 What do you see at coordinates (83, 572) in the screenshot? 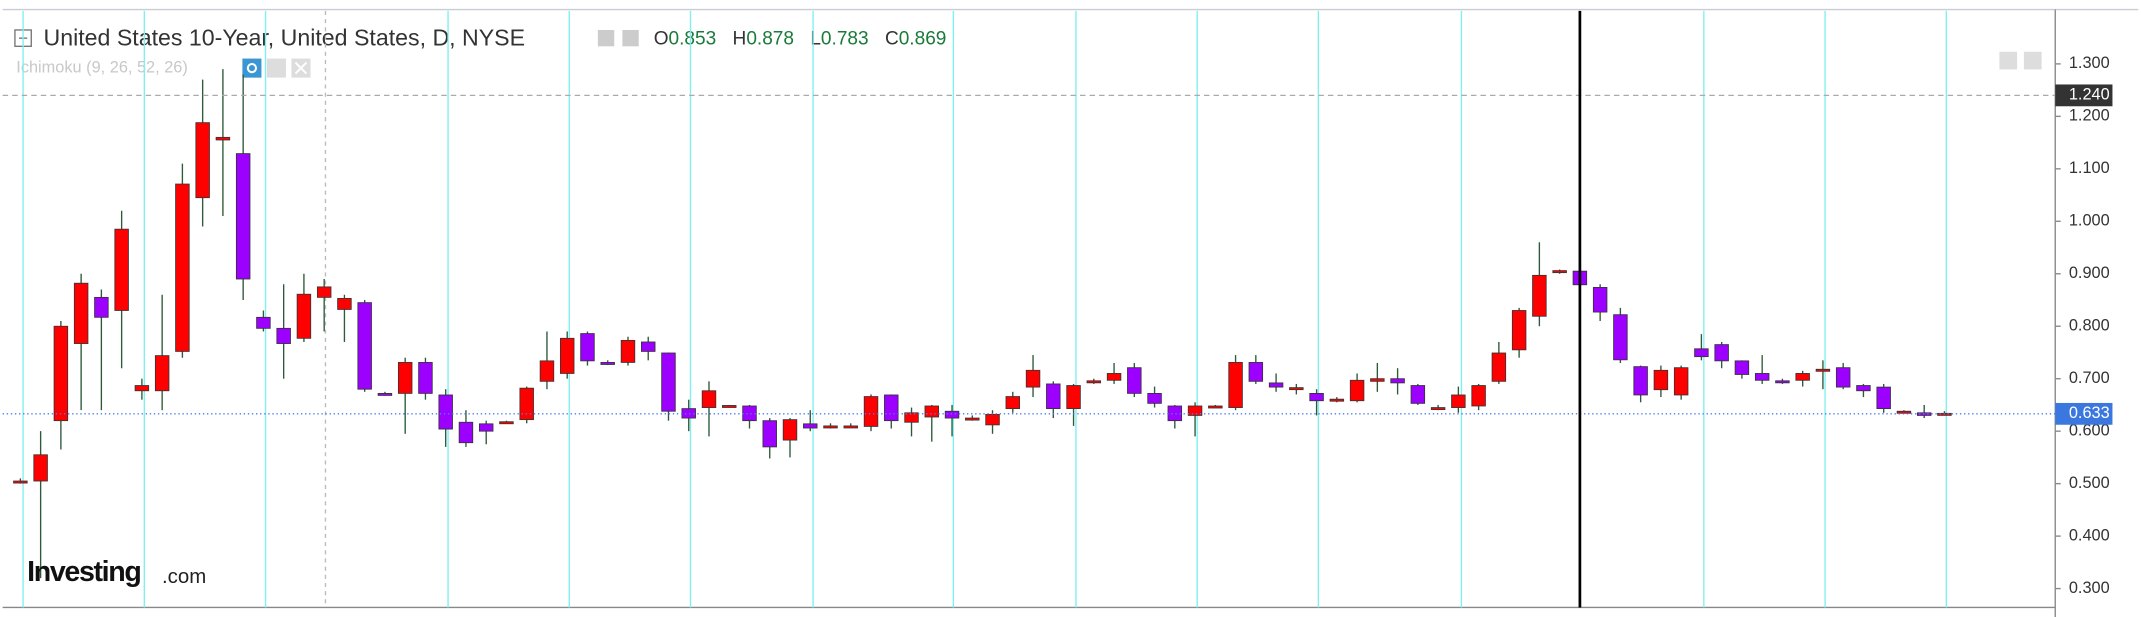
I see `brand-name: Investing` at bounding box center [83, 572].